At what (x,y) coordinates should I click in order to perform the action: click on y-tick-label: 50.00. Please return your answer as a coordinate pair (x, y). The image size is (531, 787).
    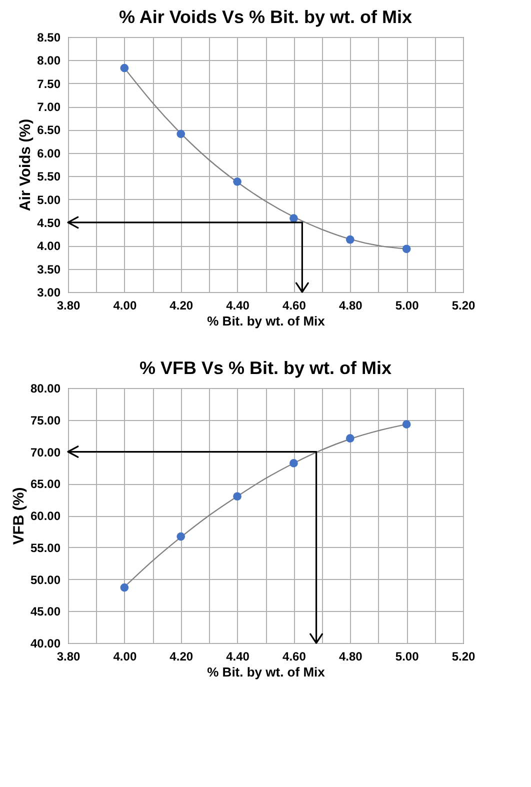
    Looking at the image, I should click on (45, 579).